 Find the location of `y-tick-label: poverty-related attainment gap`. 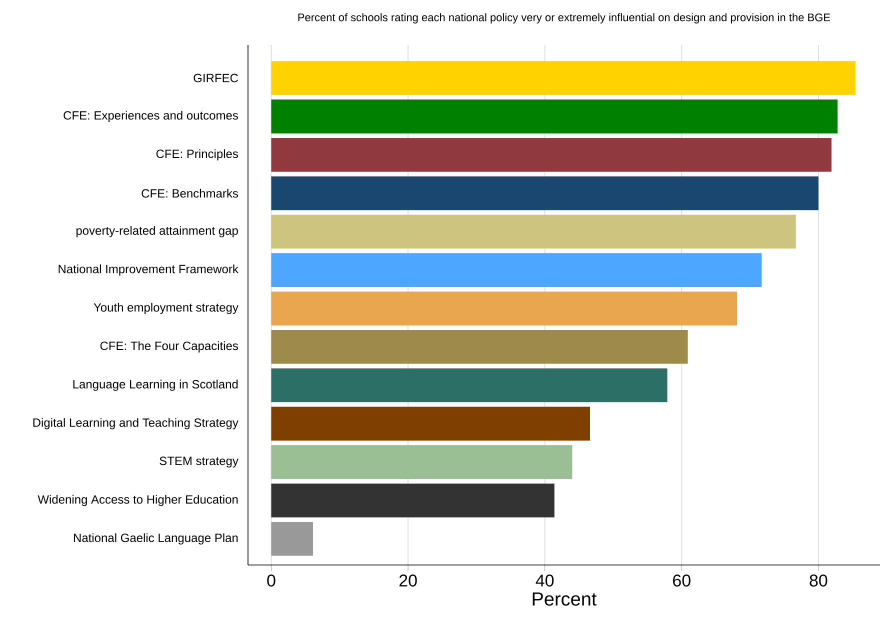

y-tick-label: poverty-related attainment gap is located at coordinates (157, 232).